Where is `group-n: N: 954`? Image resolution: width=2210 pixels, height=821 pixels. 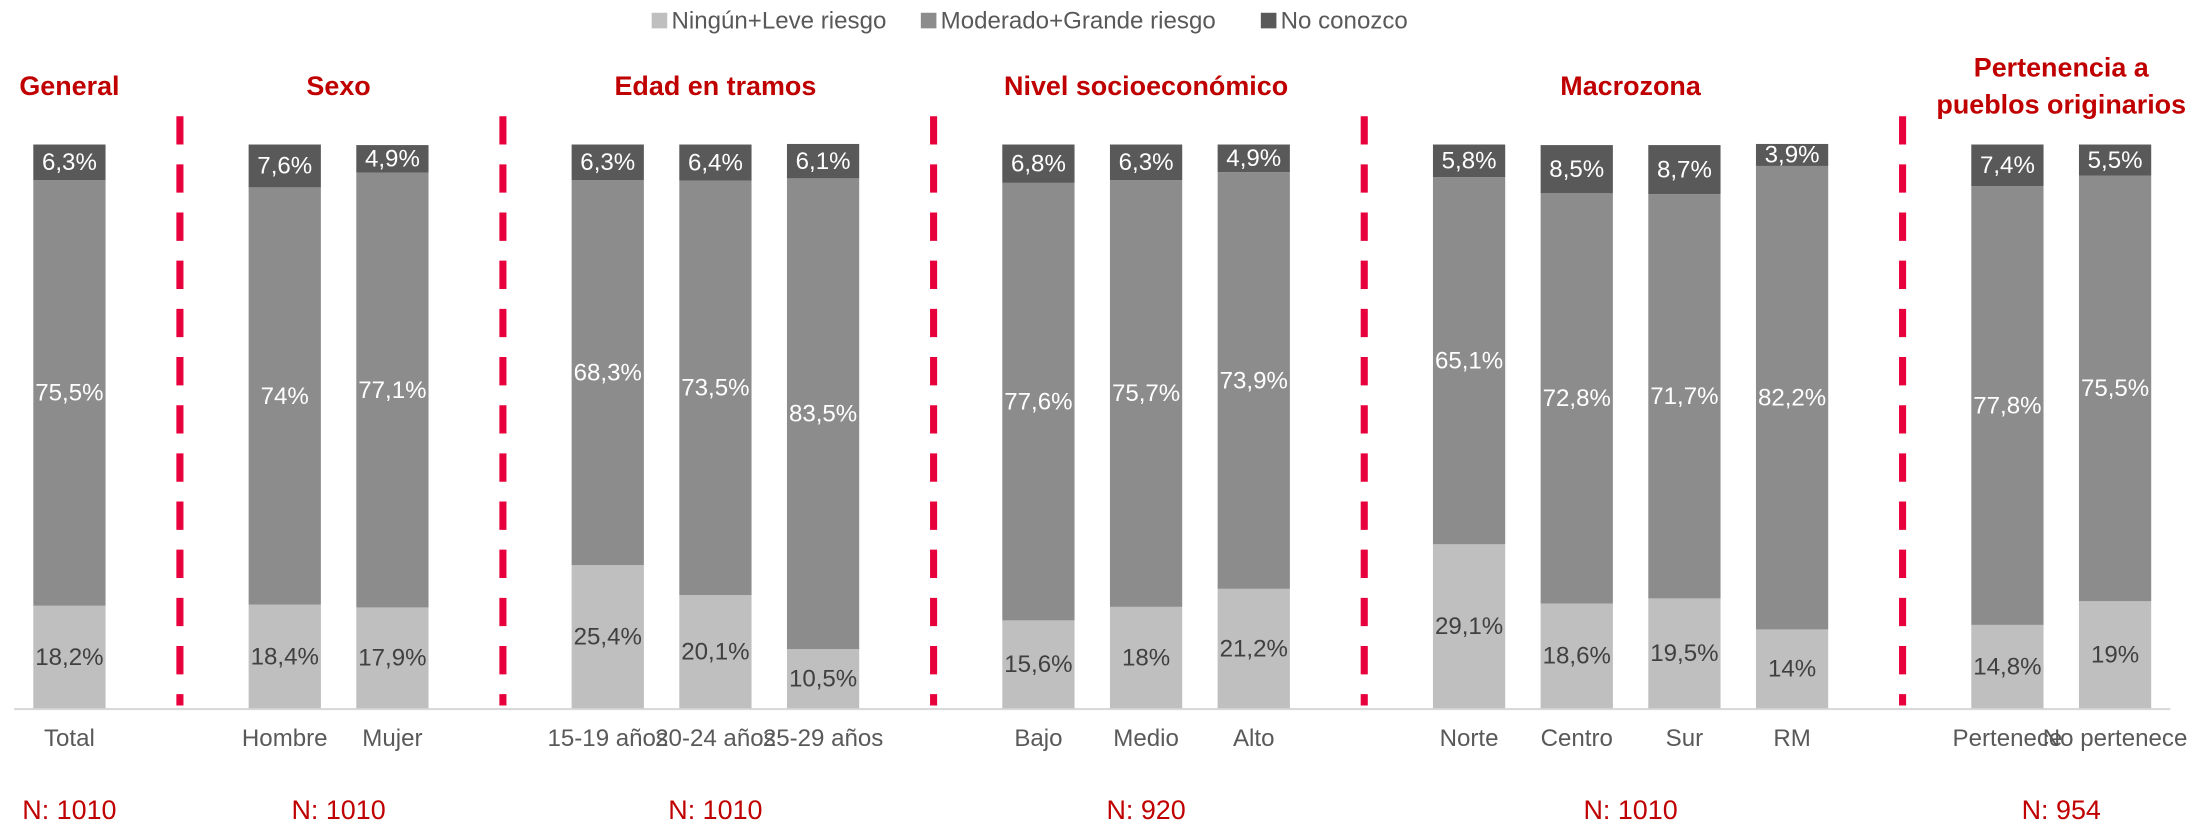
group-n: N: 954 is located at coordinates (2061, 808).